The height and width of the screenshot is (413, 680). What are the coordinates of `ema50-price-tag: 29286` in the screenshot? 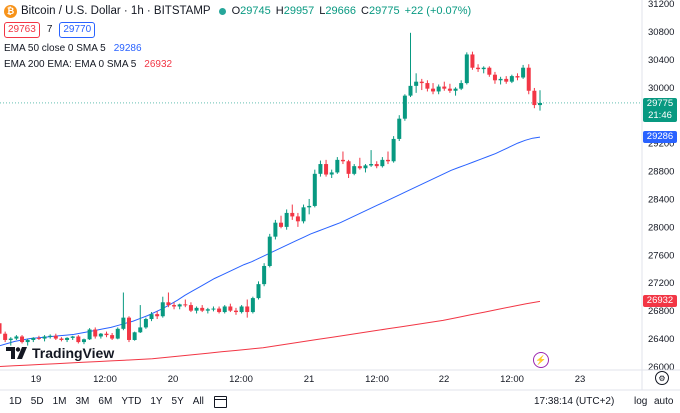 It's located at (660, 137).